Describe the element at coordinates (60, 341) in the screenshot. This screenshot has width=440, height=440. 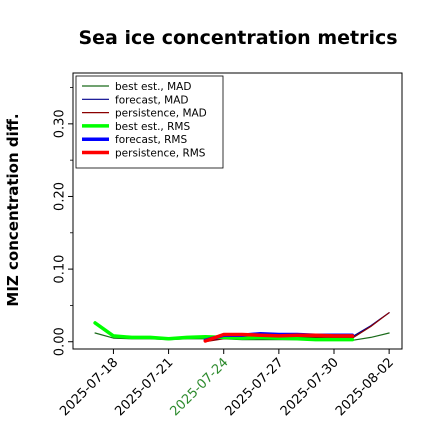
I see `y-tick-label: 0.00` at that location.